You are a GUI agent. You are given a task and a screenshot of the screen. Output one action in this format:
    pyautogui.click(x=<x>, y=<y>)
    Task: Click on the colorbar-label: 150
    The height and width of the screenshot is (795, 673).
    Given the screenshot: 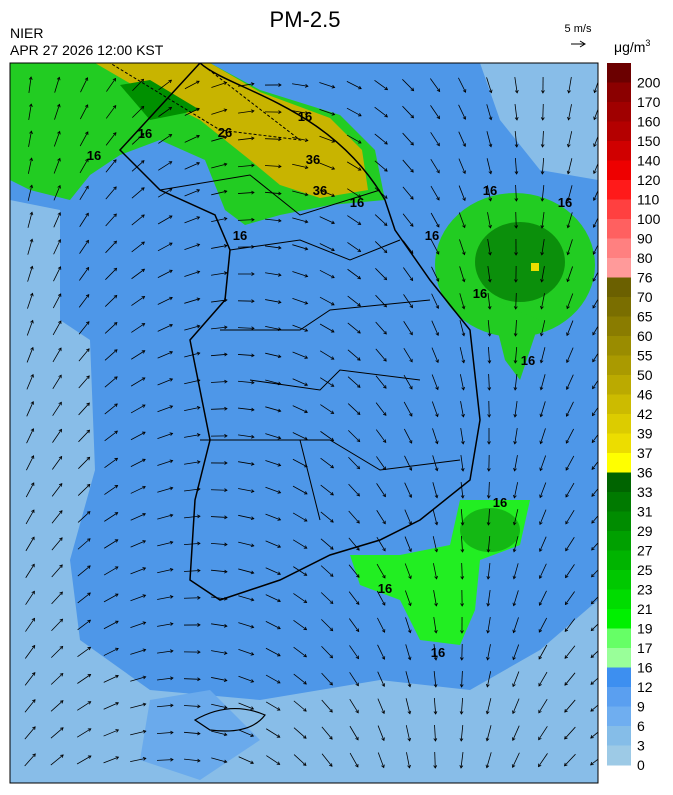 What is the action you would take?
    pyautogui.click(x=649, y=141)
    